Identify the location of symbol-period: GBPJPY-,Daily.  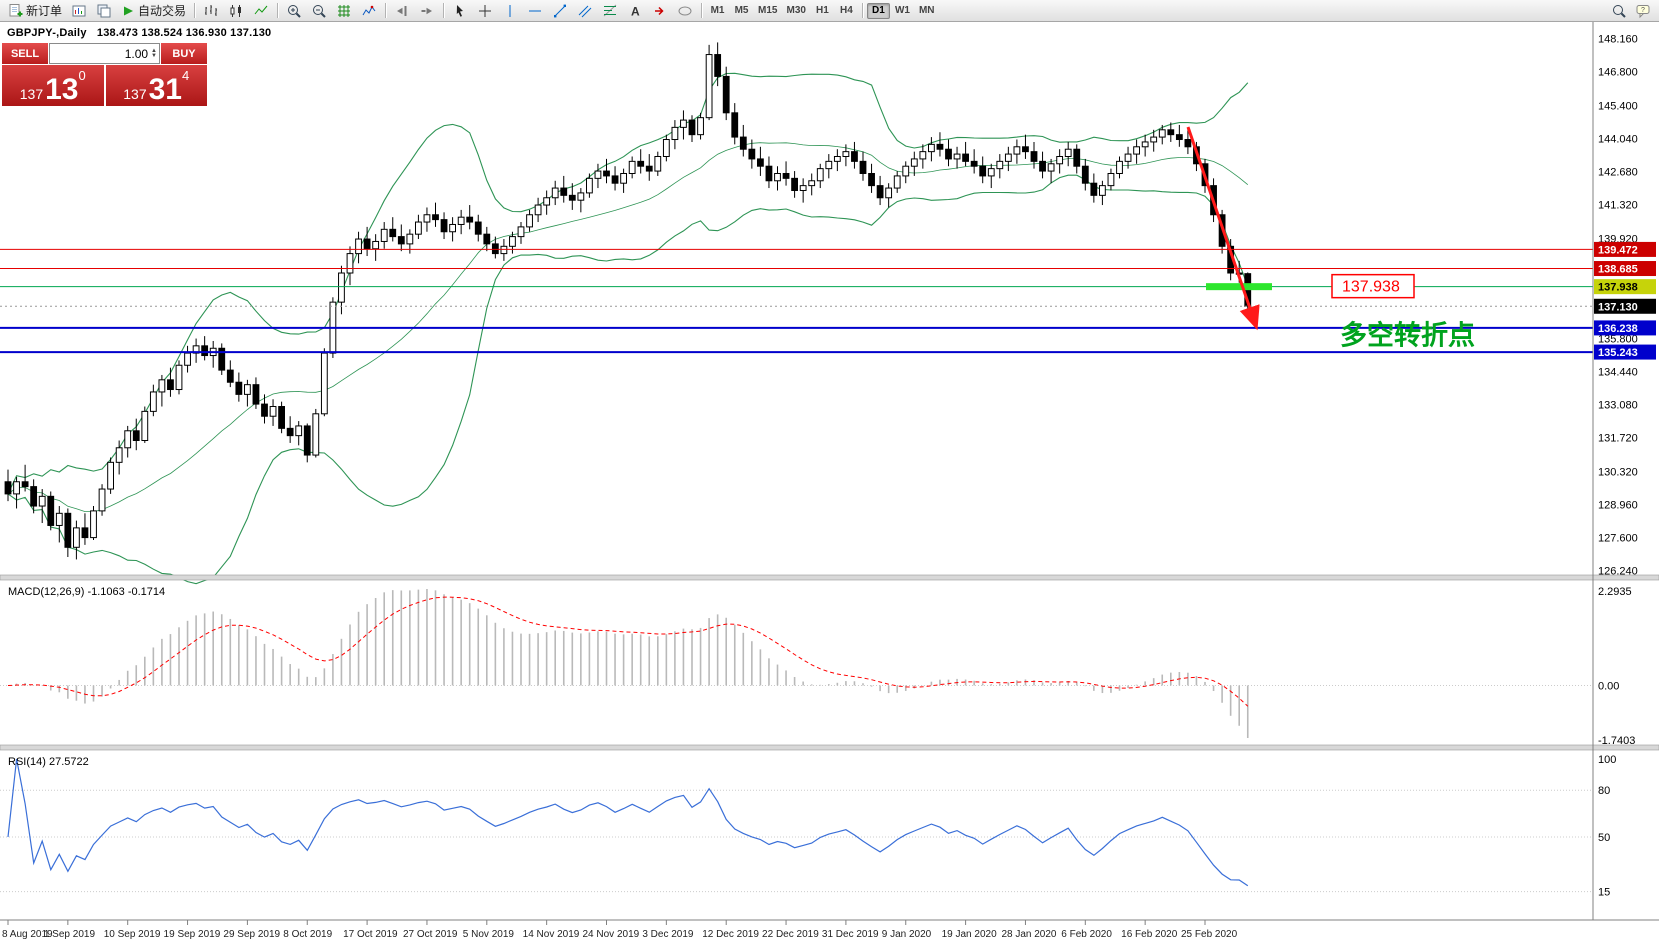
(47, 33).